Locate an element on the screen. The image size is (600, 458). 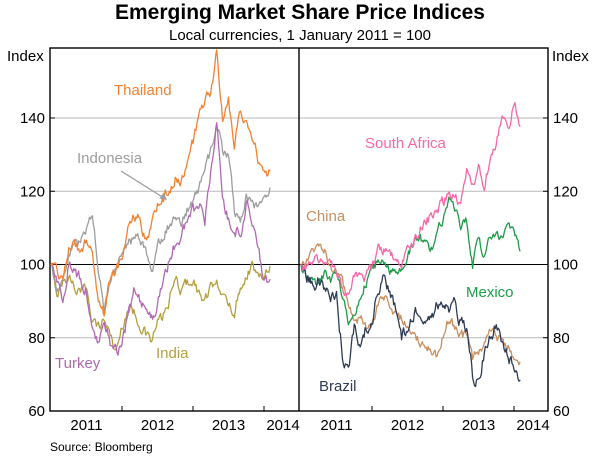
x-tick-label-left-2014: 2014 is located at coordinates (282, 425).